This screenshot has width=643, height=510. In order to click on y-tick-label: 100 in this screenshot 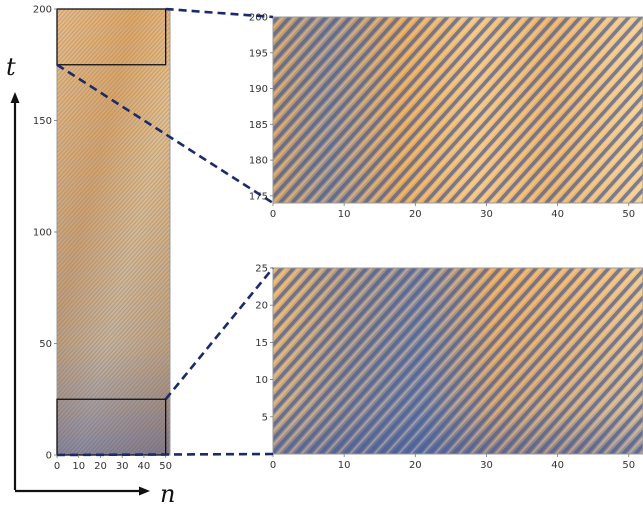, I will do `click(42, 233)`.